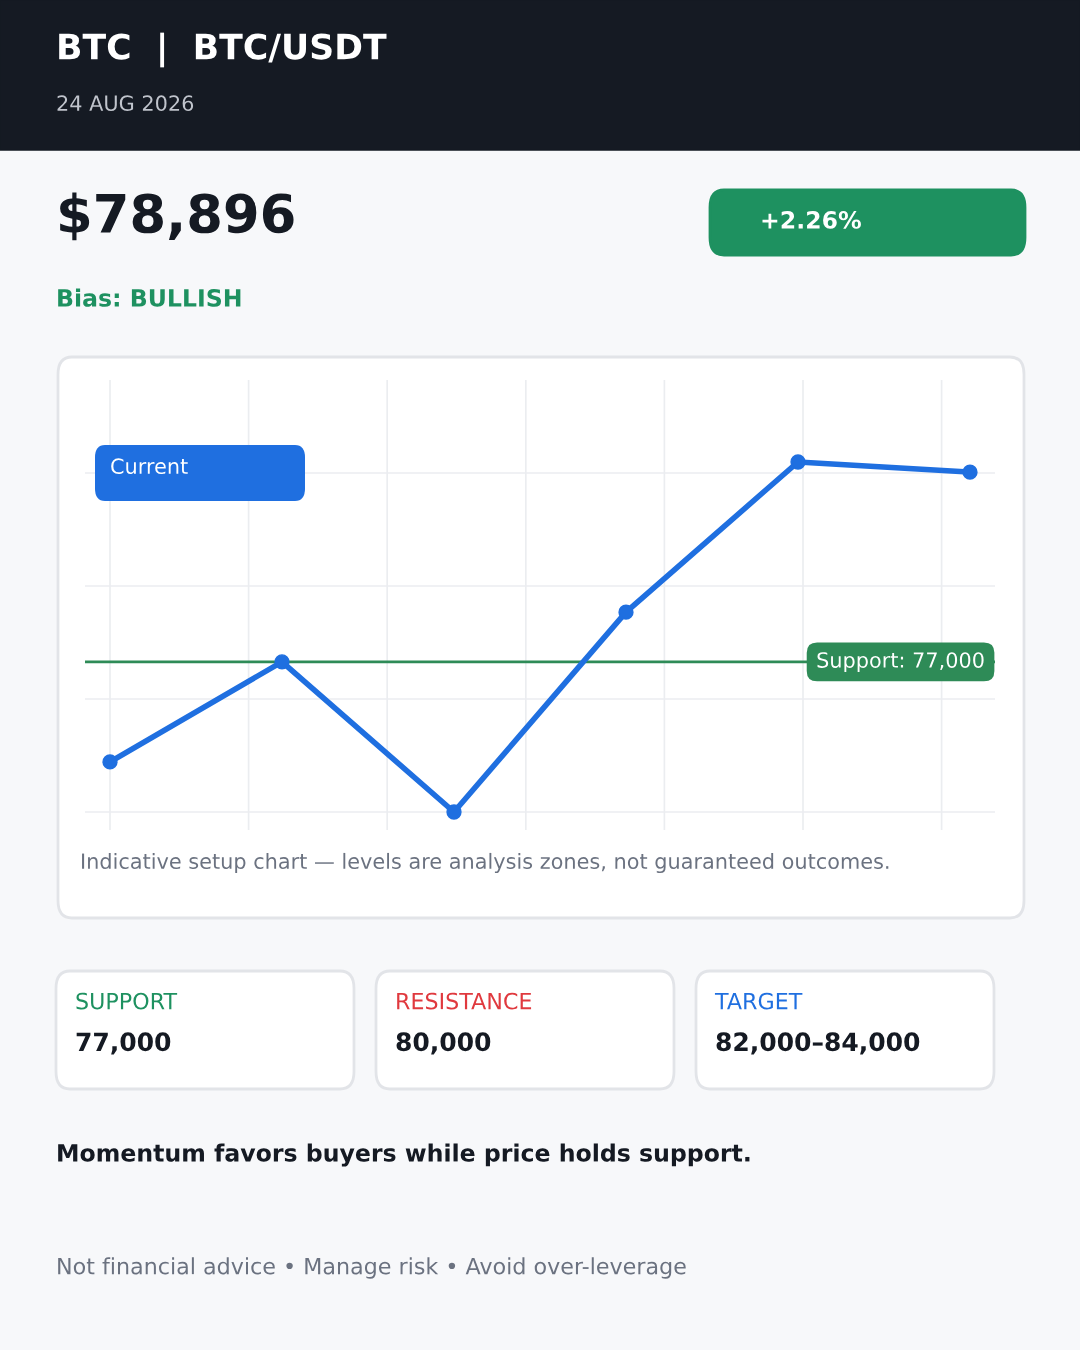  I want to click on text: Momentum favors buyers while price holds support., so click(404, 1155).